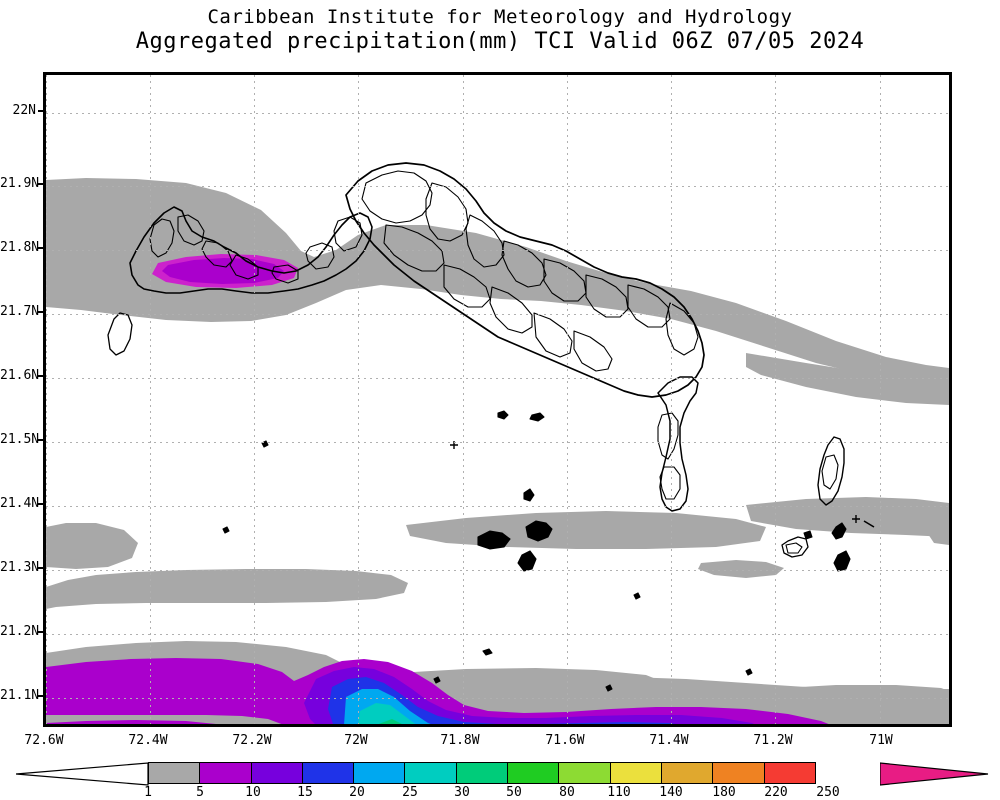 The width and height of the screenshot is (1000, 800). What do you see at coordinates (148, 792) in the screenshot?
I see `colorbar-tick-label: 1` at bounding box center [148, 792].